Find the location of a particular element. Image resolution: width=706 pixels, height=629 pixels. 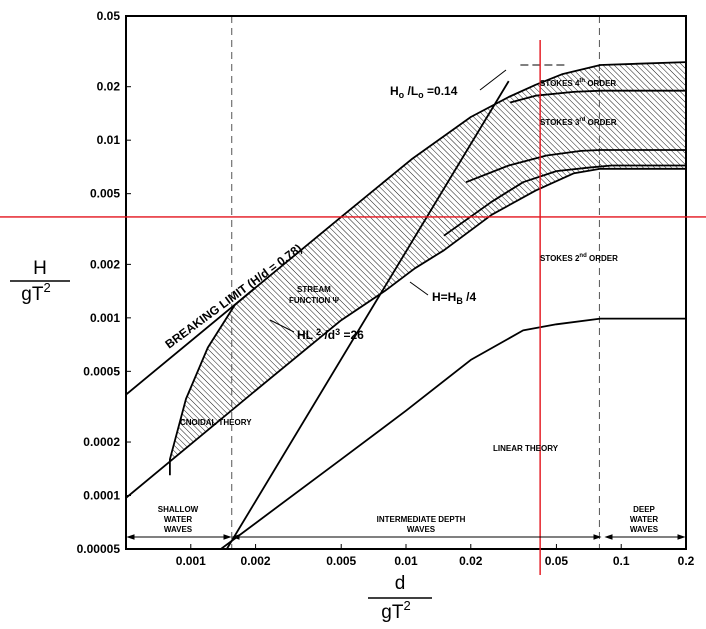

x-tick-label-7: 0.2 is located at coordinates (686, 561).